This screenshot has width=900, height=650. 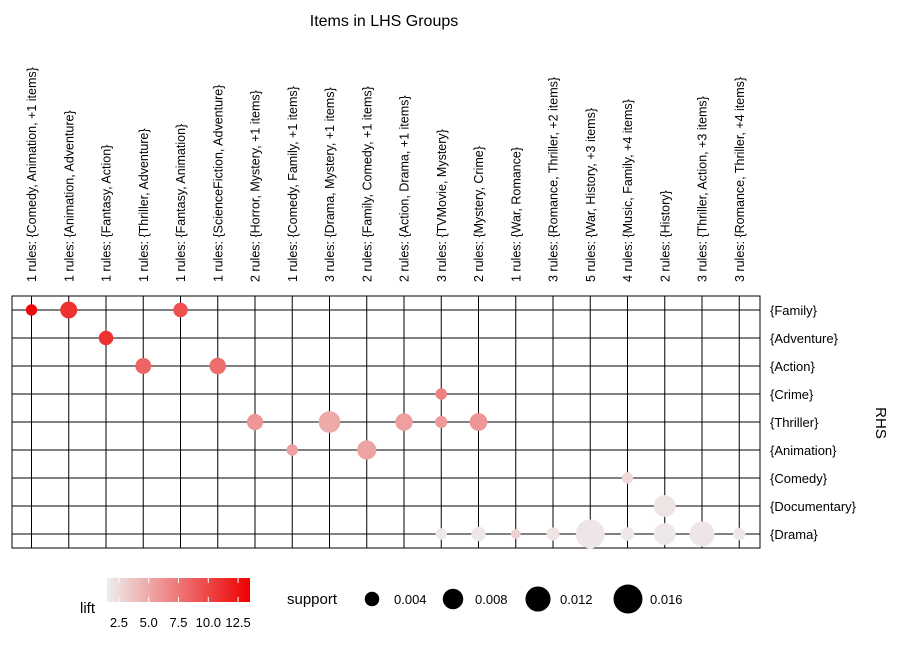 I want to click on chart-title: Items in LHS Groups, so click(x=384, y=21).